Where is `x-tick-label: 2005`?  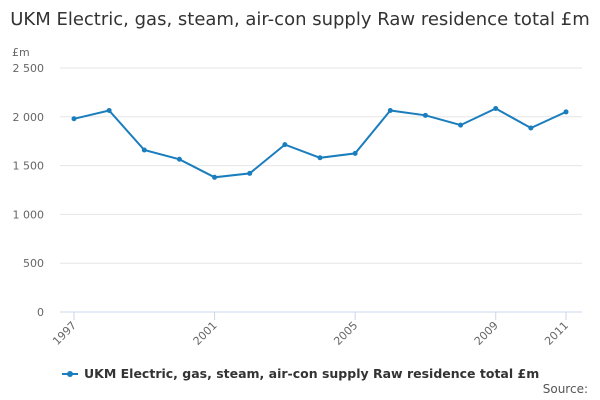 x-tick-label: 2005 is located at coordinates (345, 333).